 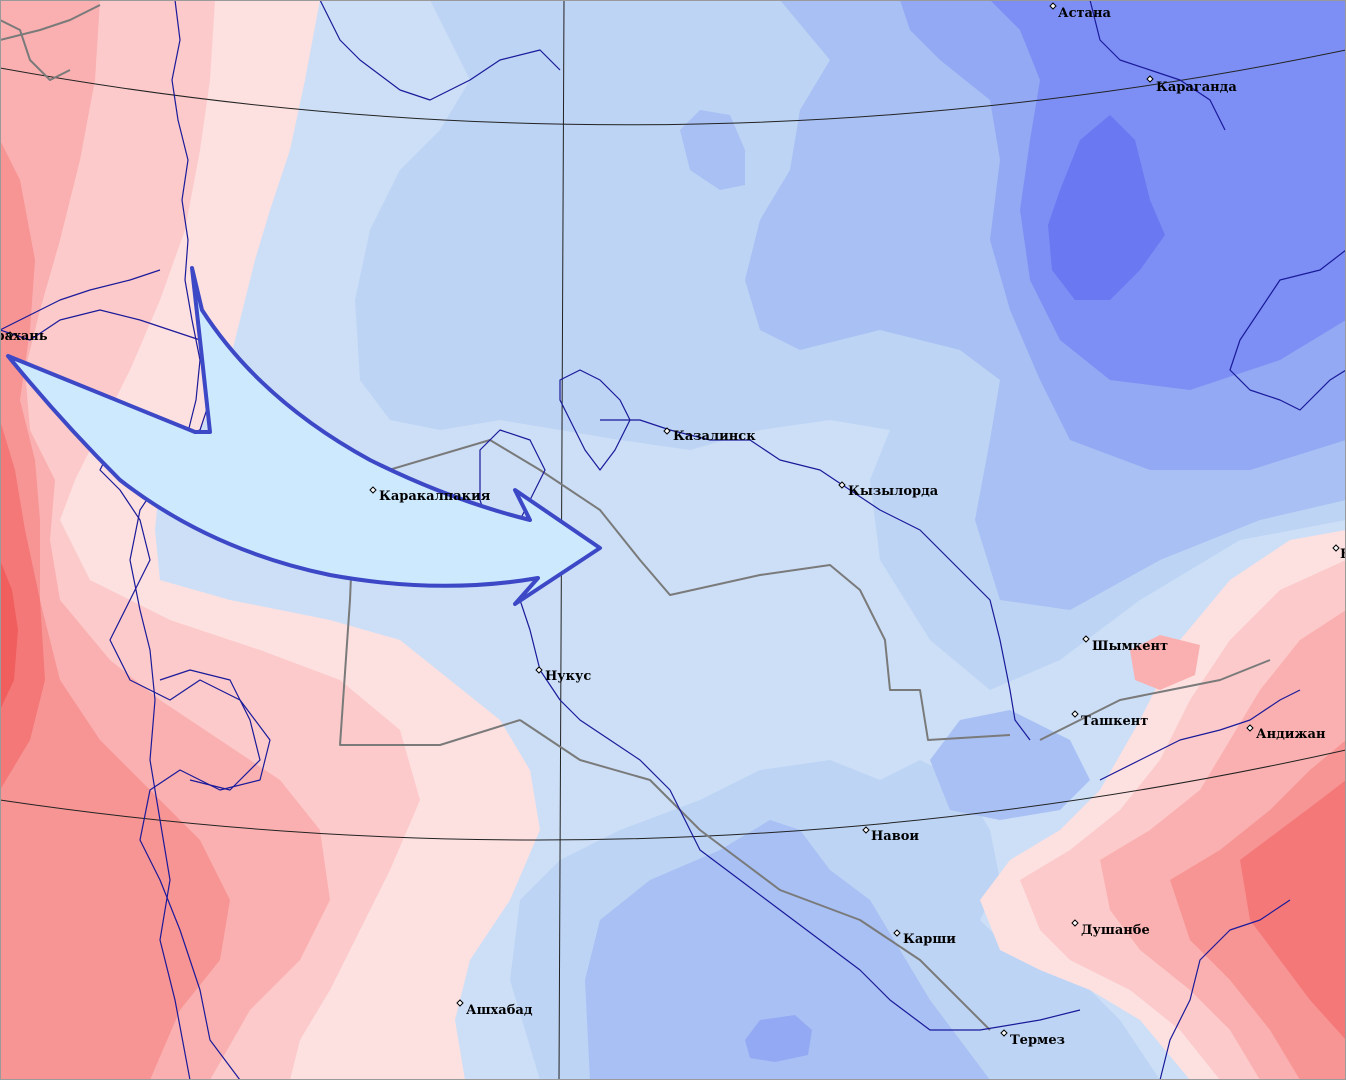 What do you see at coordinates (1037, 1040) in the screenshot?
I see `city-label: Термез` at bounding box center [1037, 1040].